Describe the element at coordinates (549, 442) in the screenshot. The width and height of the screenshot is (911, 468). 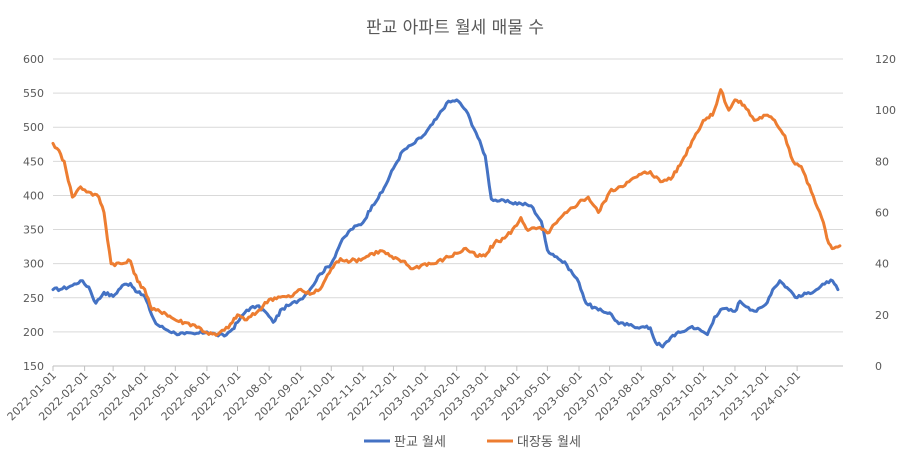
I see `legend-label: 대장동 월세` at that location.